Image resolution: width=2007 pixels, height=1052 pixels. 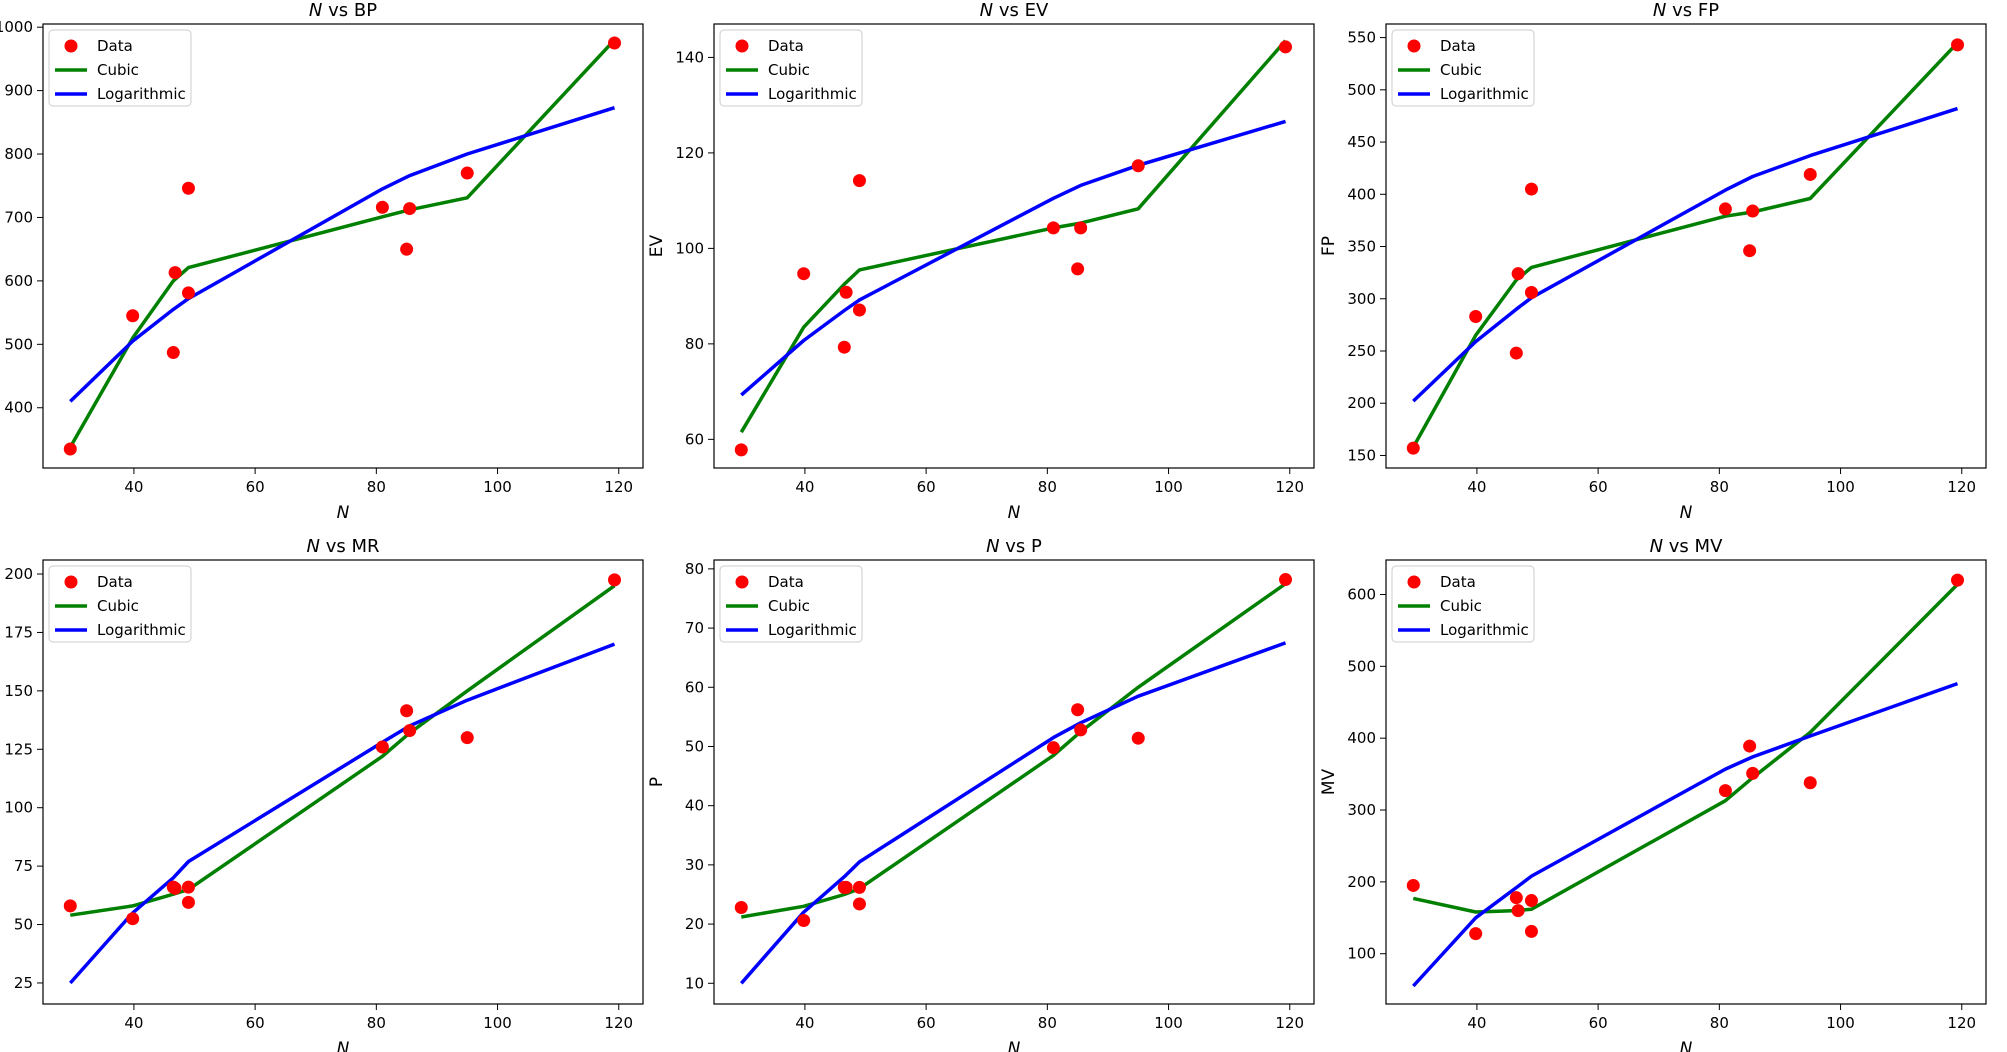 I want to click on y-axis-label: MV, so click(x=1329, y=781).